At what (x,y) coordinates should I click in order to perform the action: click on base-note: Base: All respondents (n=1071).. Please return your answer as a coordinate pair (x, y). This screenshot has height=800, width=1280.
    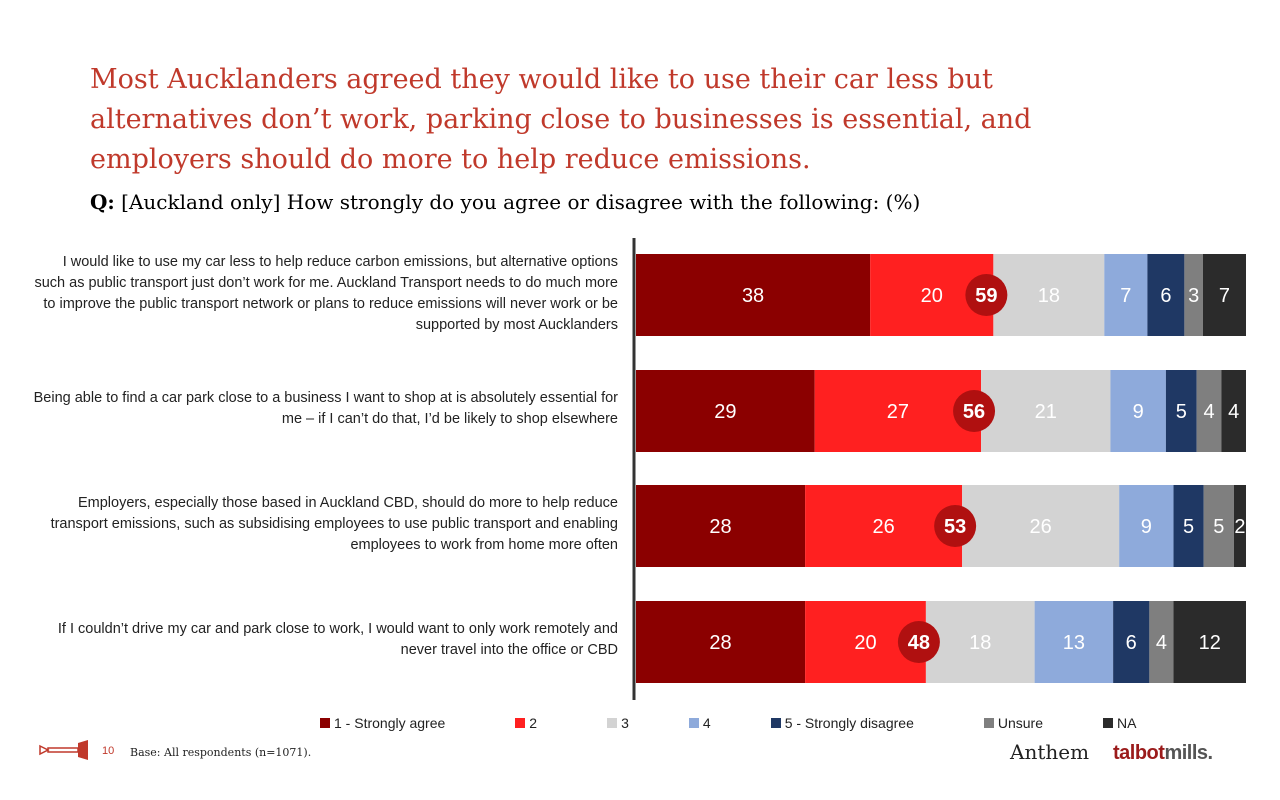
    Looking at the image, I should click on (221, 752).